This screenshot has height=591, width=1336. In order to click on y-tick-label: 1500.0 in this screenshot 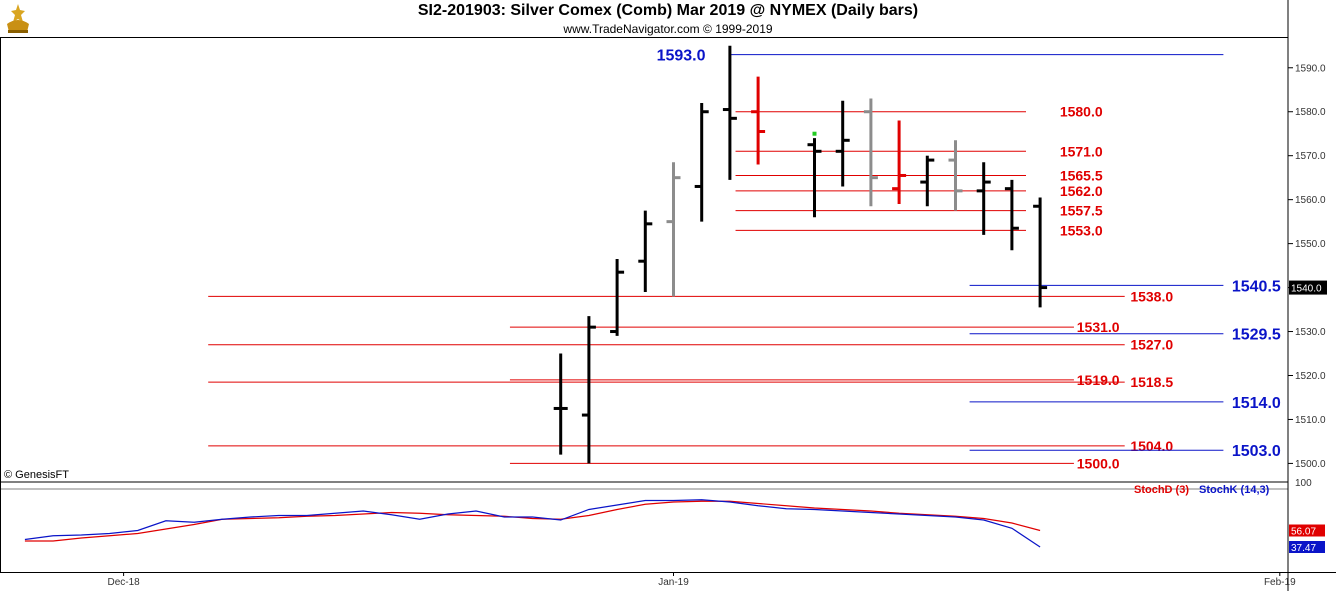, I will do `click(1310, 464)`.